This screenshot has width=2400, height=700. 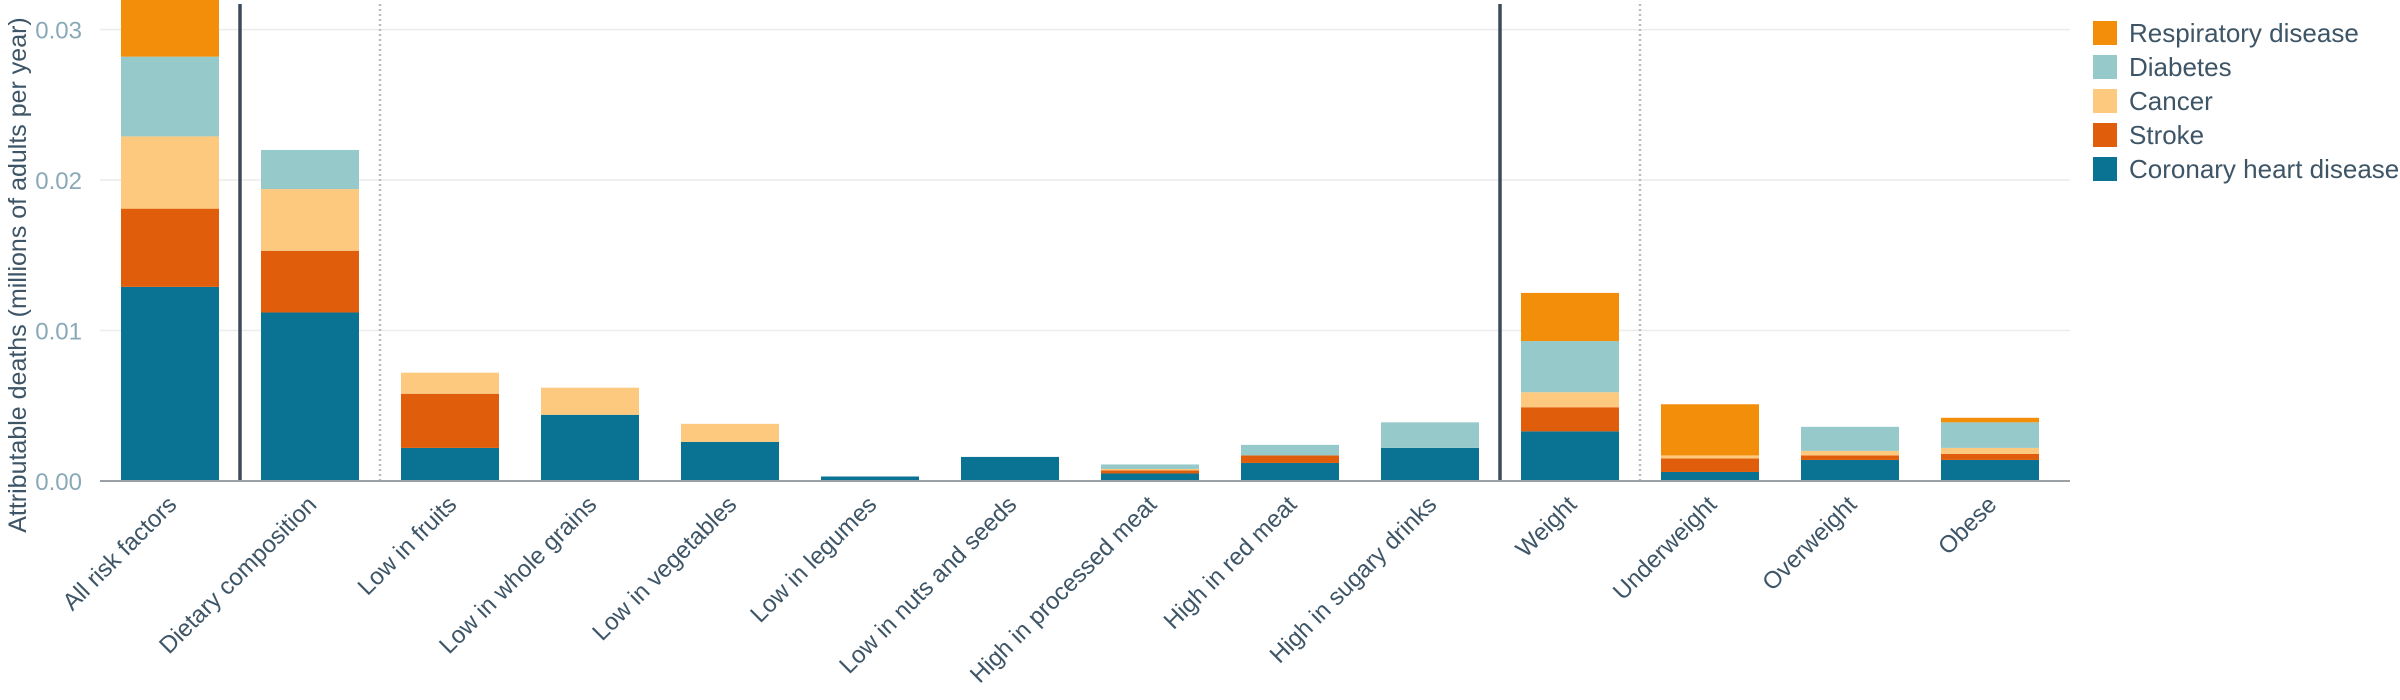 I want to click on x-tick-label: Obese, so click(x=1967, y=525).